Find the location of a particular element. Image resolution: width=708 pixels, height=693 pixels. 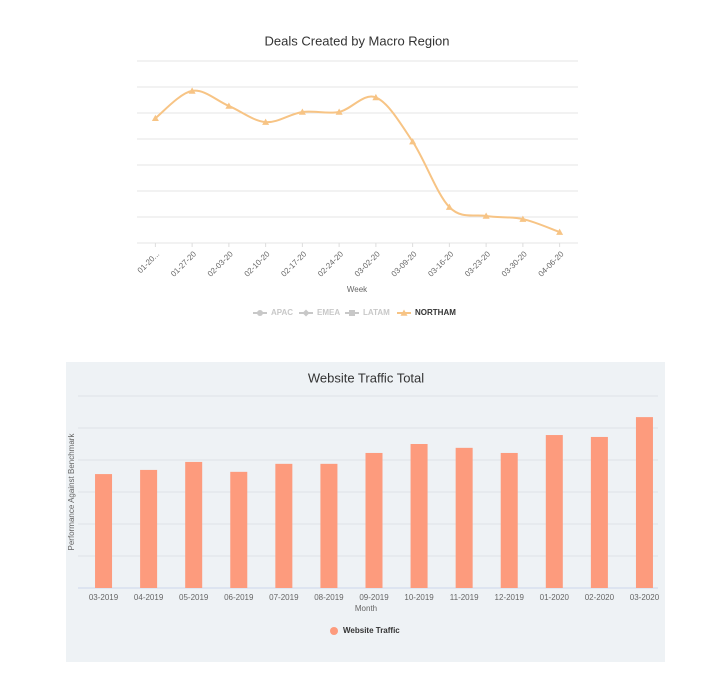

x-tick-label: 08-2019 is located at coordinates (329, 597).